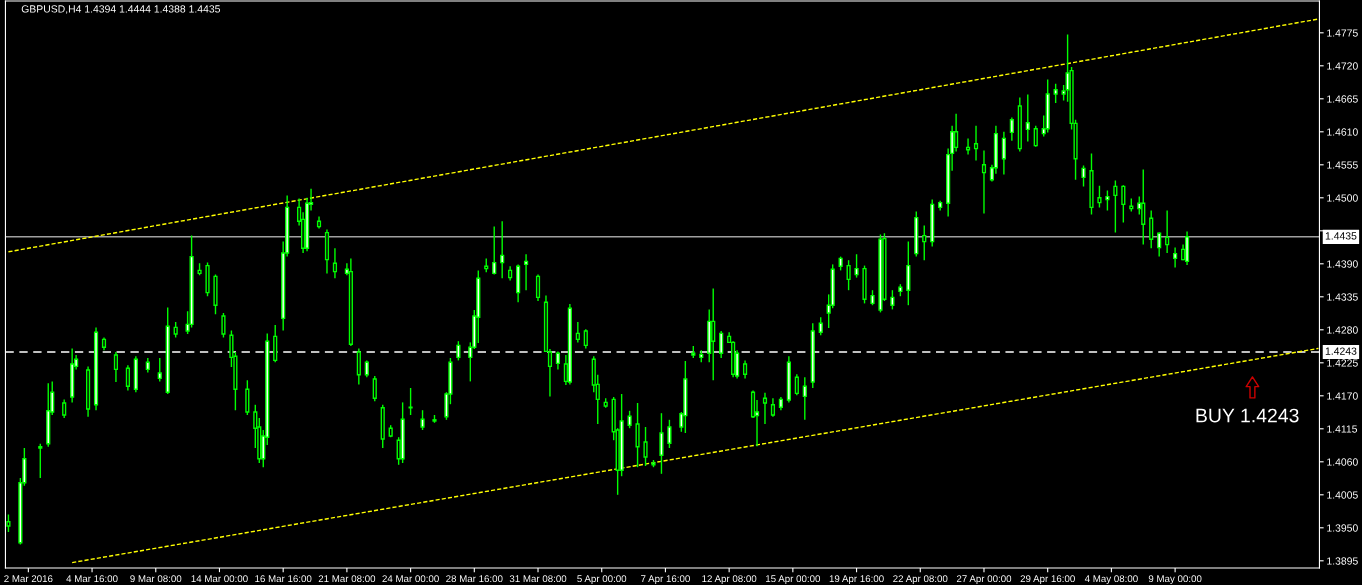 This screenshot has height=585, width=1362. What do you see at coordinates (1342, 528) in the screenshot?
I see `y-tick-label: 1.3950` at bounding box center [1342, 528].